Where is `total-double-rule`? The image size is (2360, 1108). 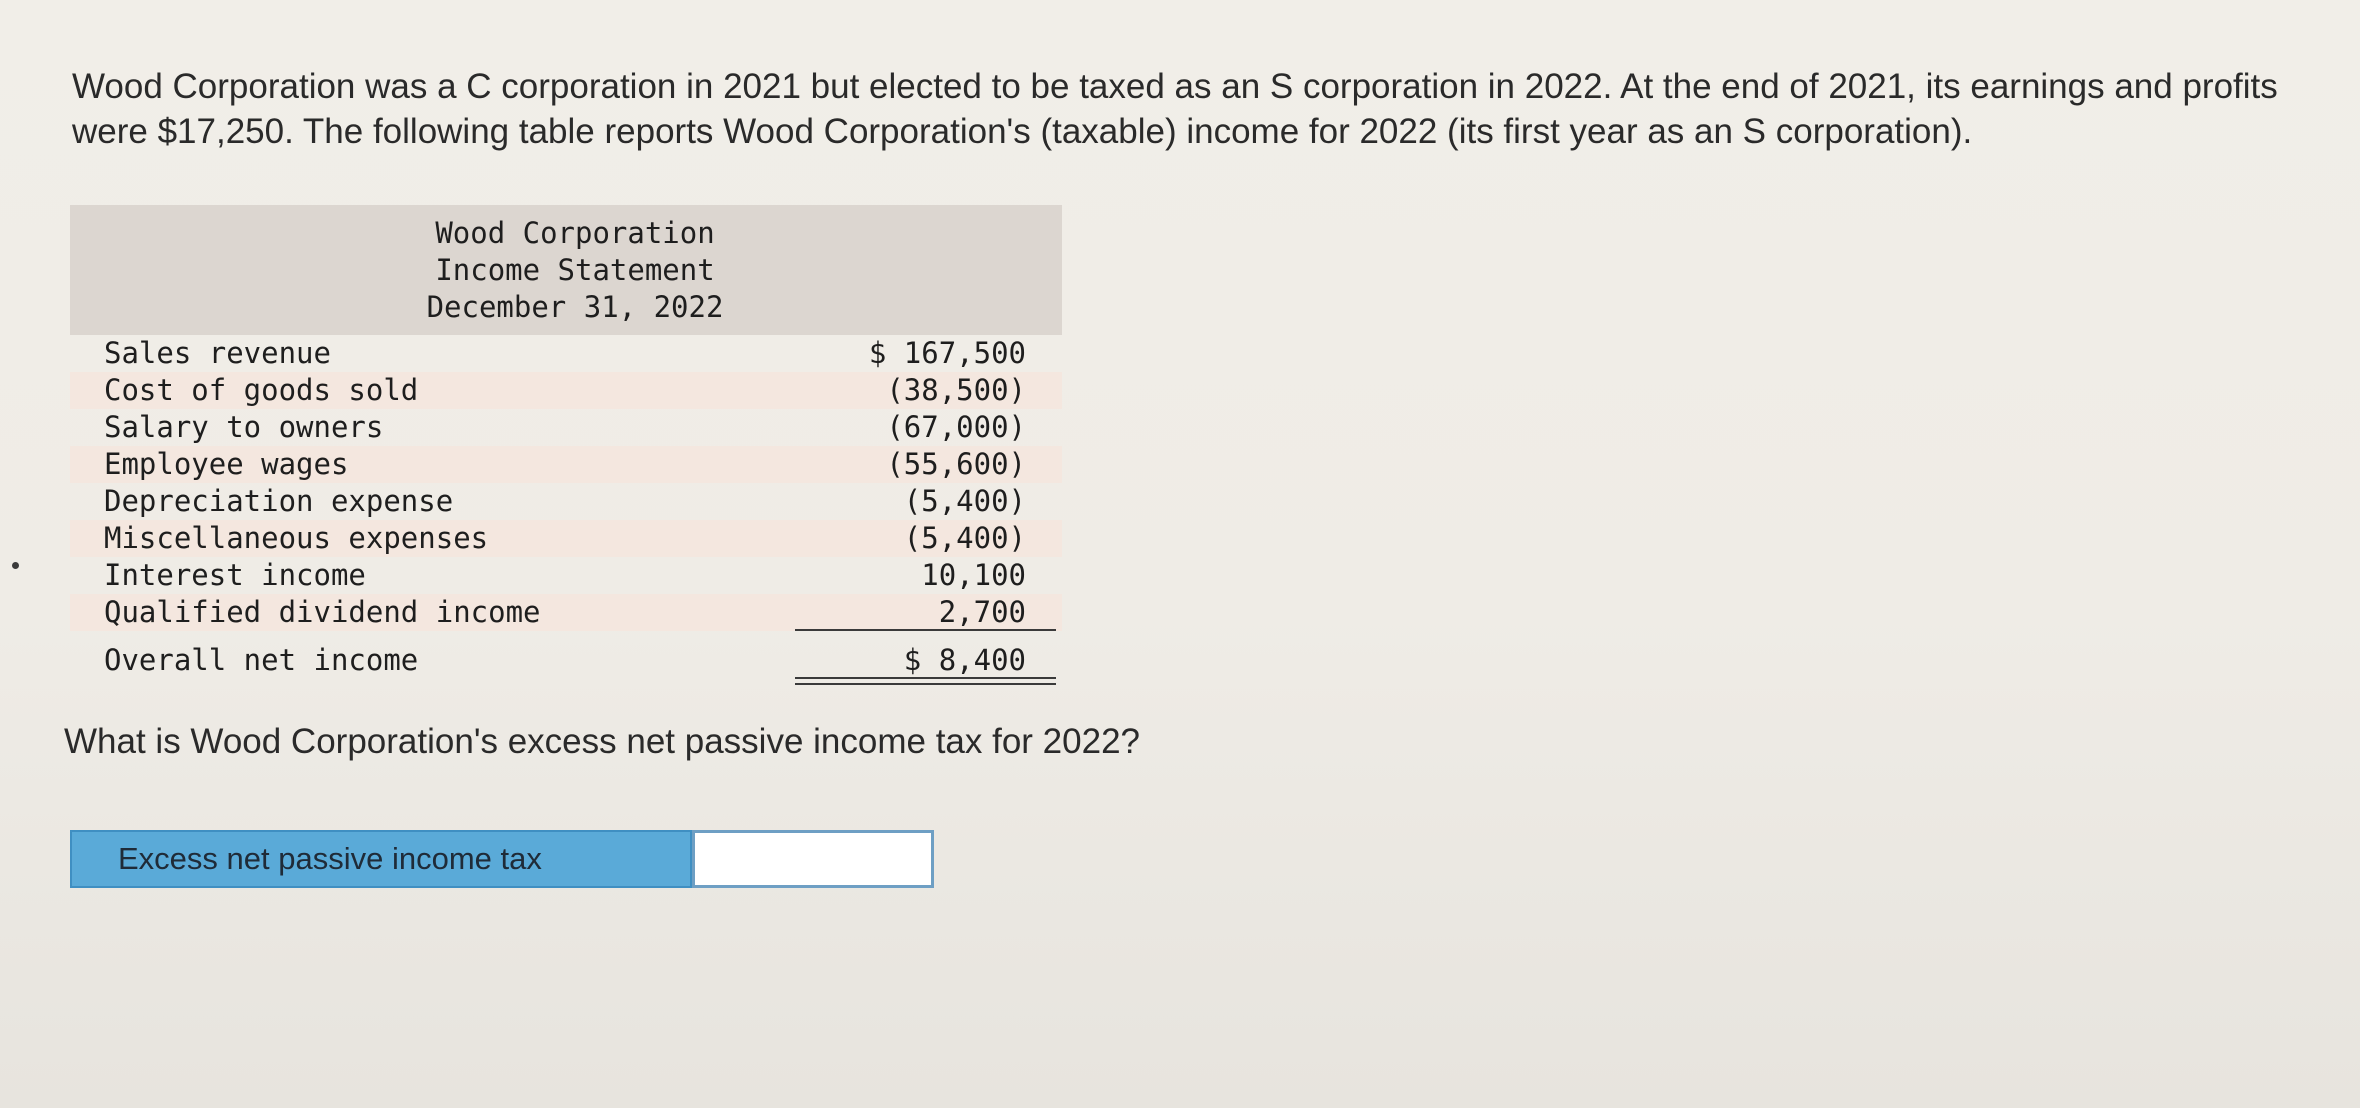
total-double-rule is located at coordinates (925, 681).